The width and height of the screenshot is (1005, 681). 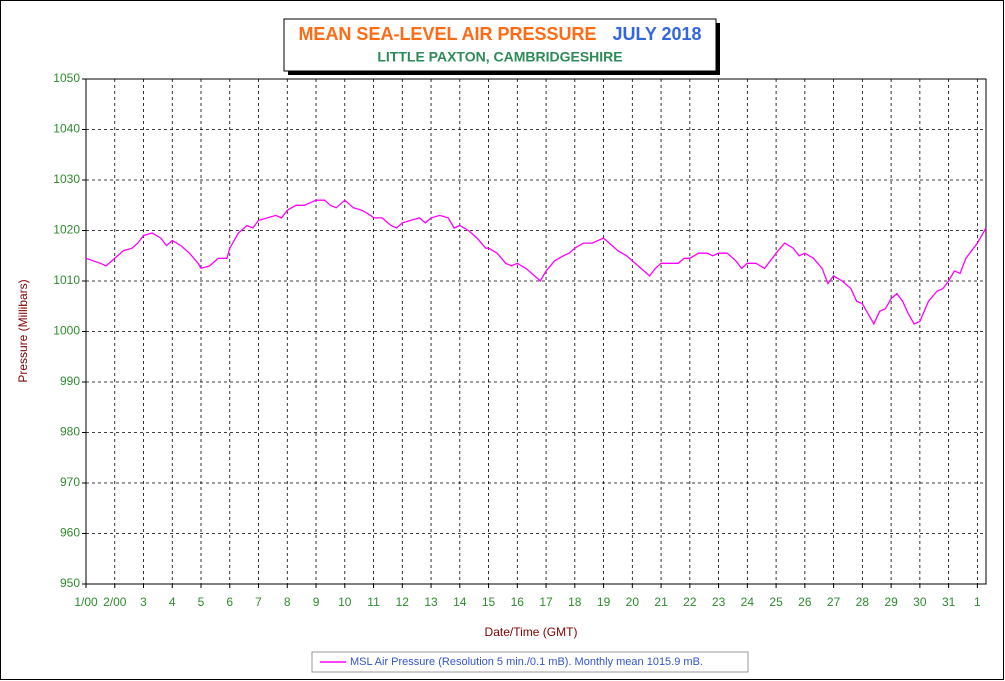 I want to click on title-period: JULY 2018, so click(x=656, y=34).